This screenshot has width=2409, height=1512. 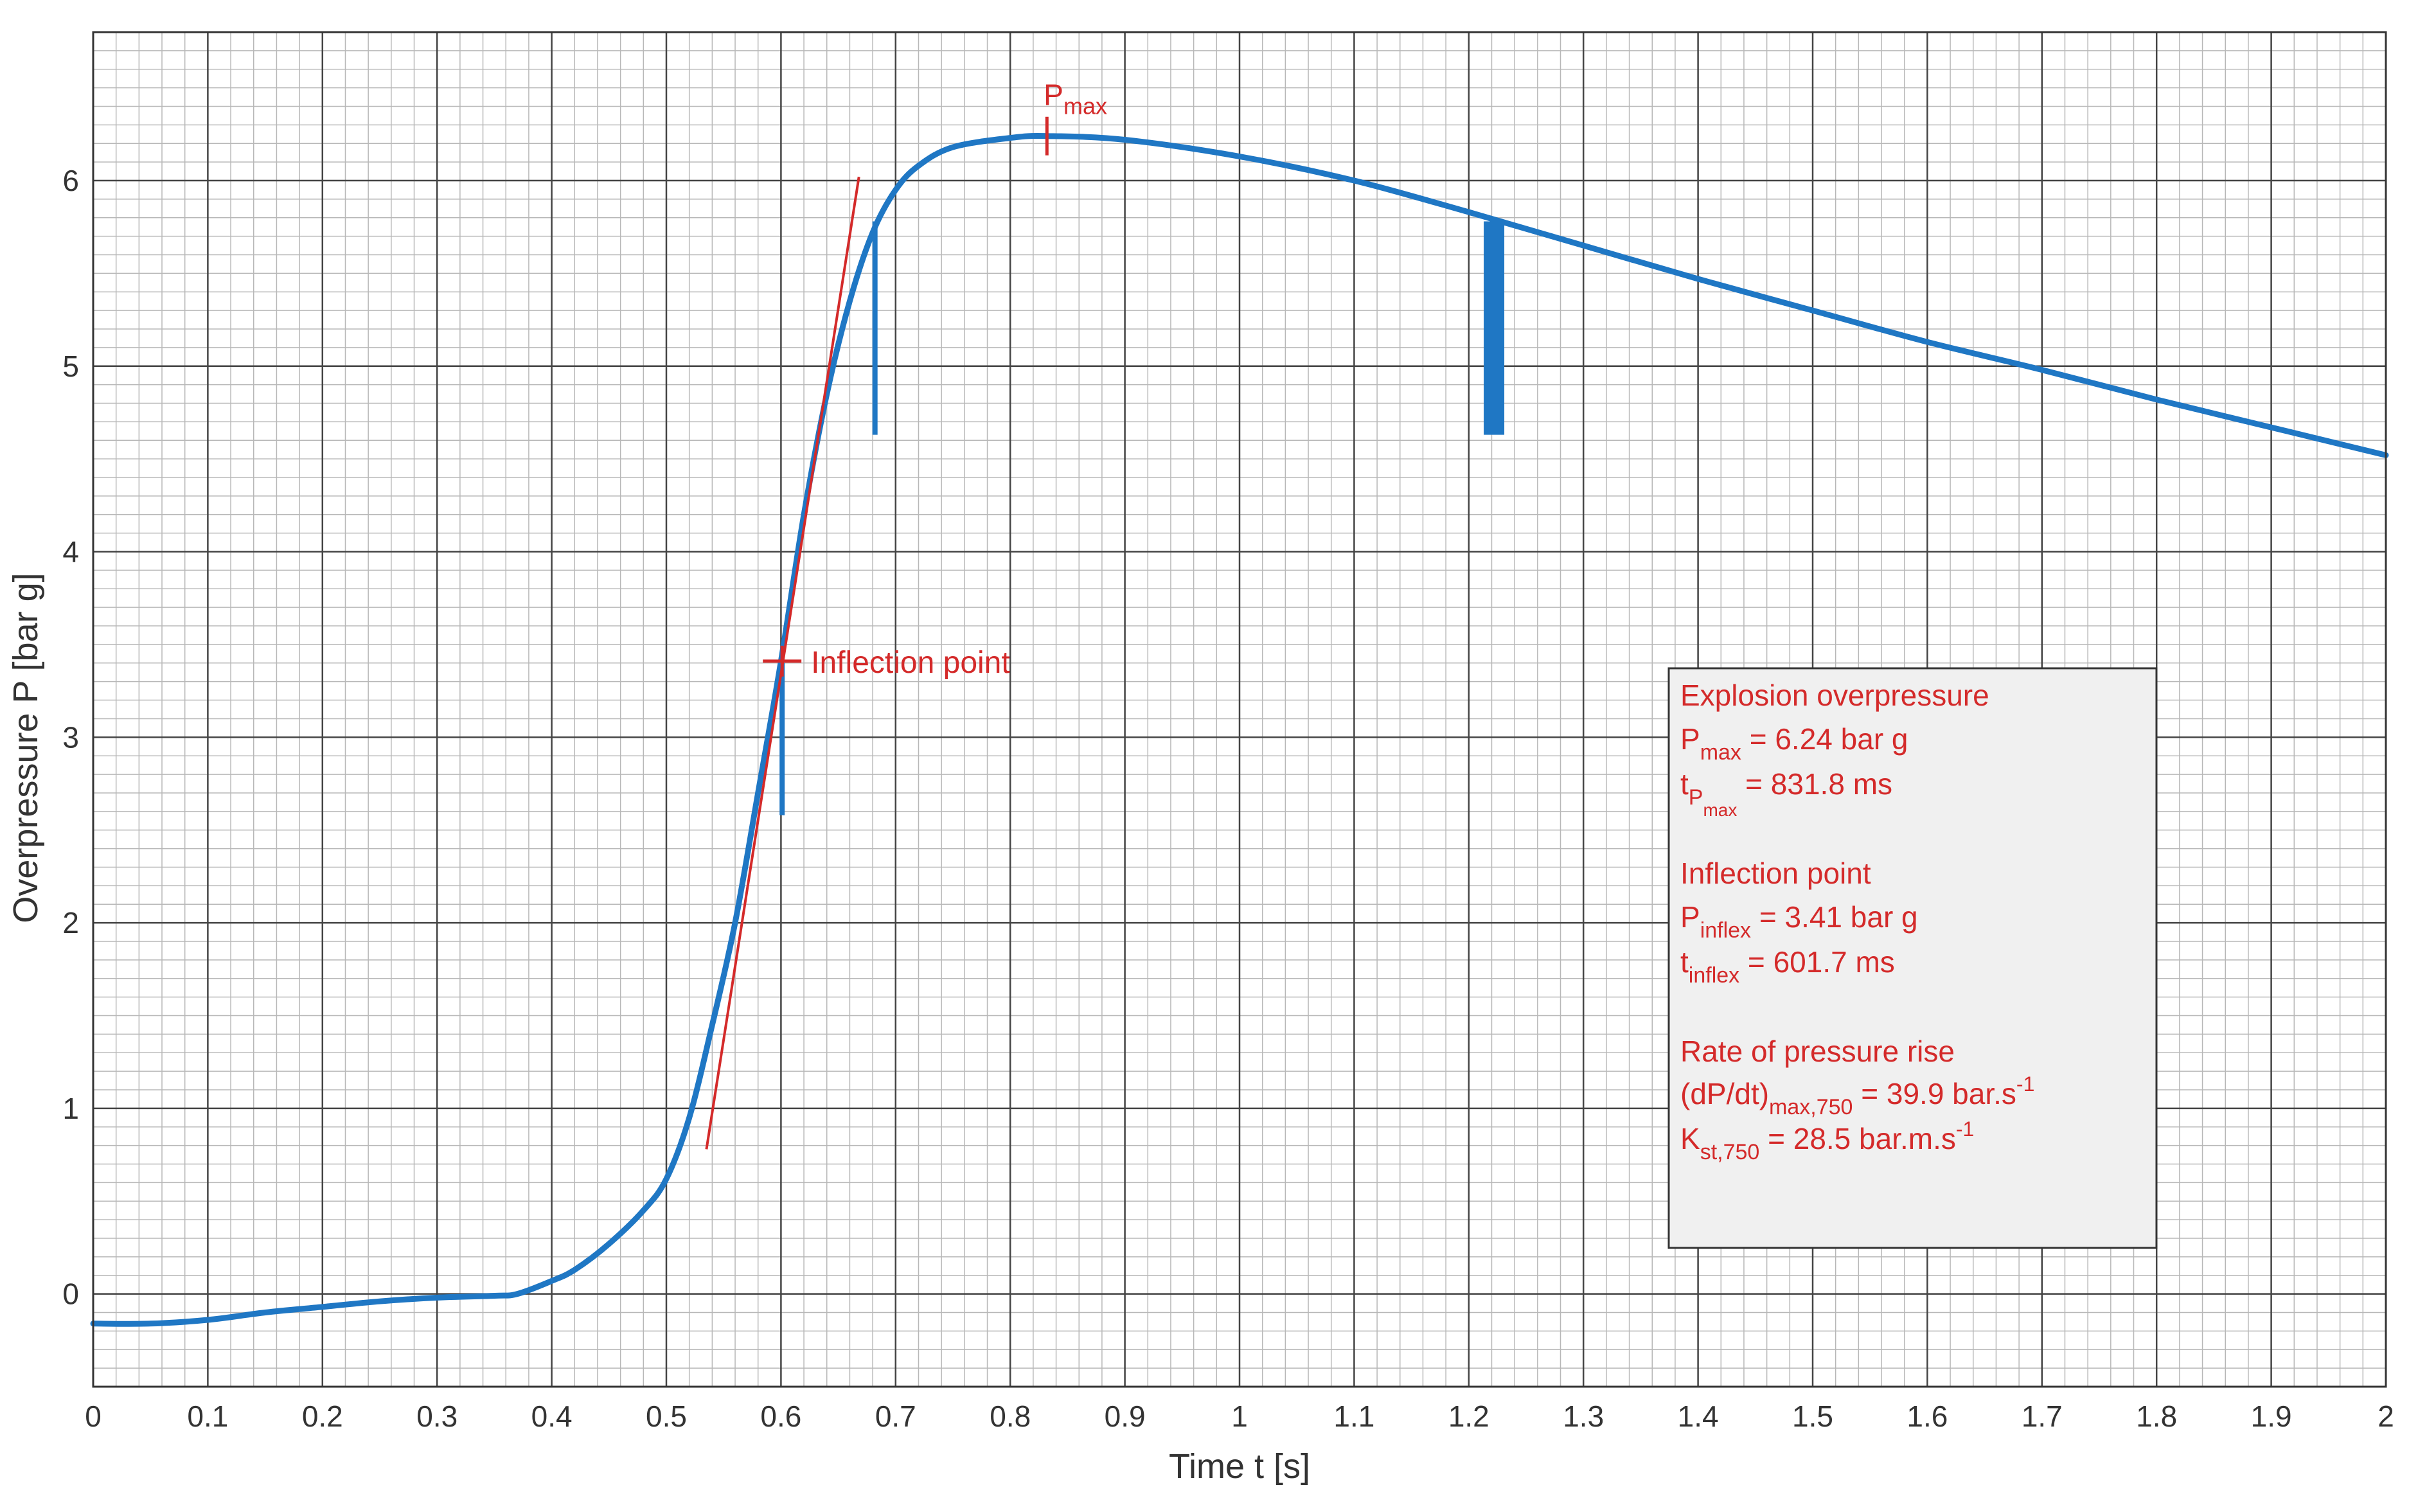 I want to click on info-main: Rate of pressure rise, so click(x=1817, y=1051).